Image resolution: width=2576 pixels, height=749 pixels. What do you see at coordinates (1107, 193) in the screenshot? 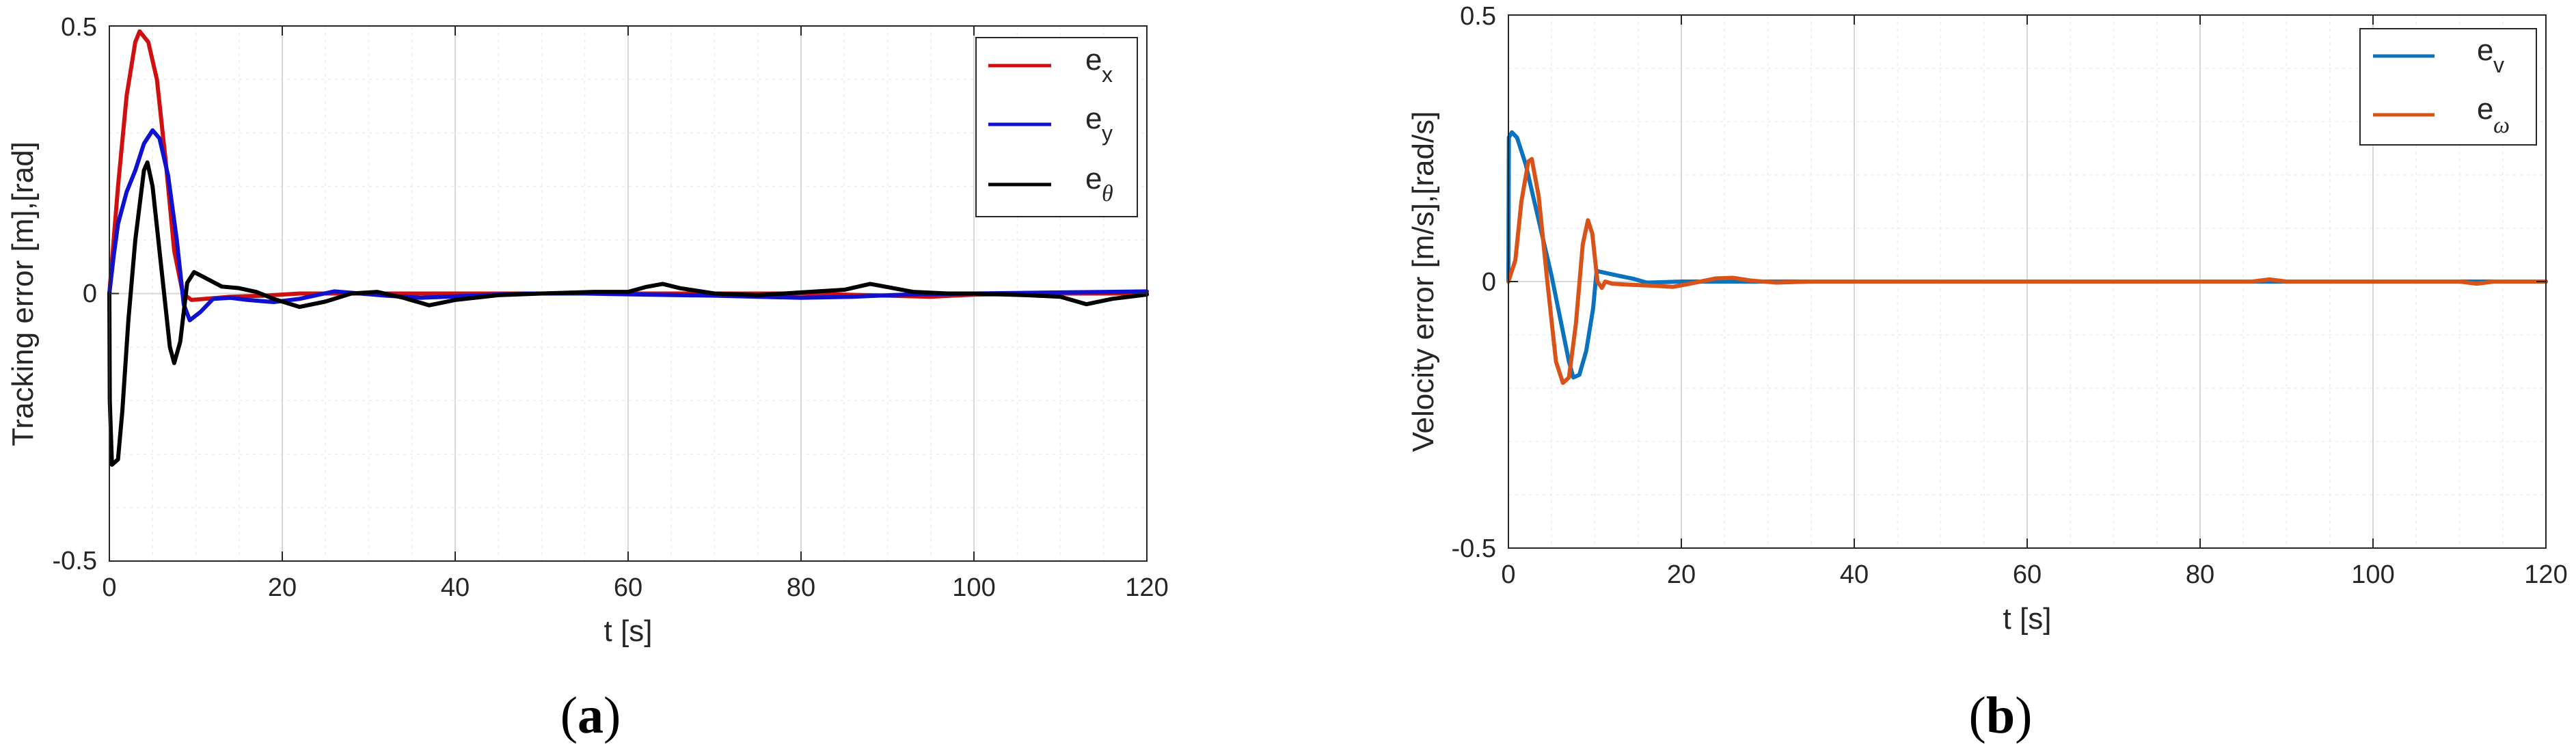
I see `legend-label-subscript: θ` at bounding box center [1107, 193].